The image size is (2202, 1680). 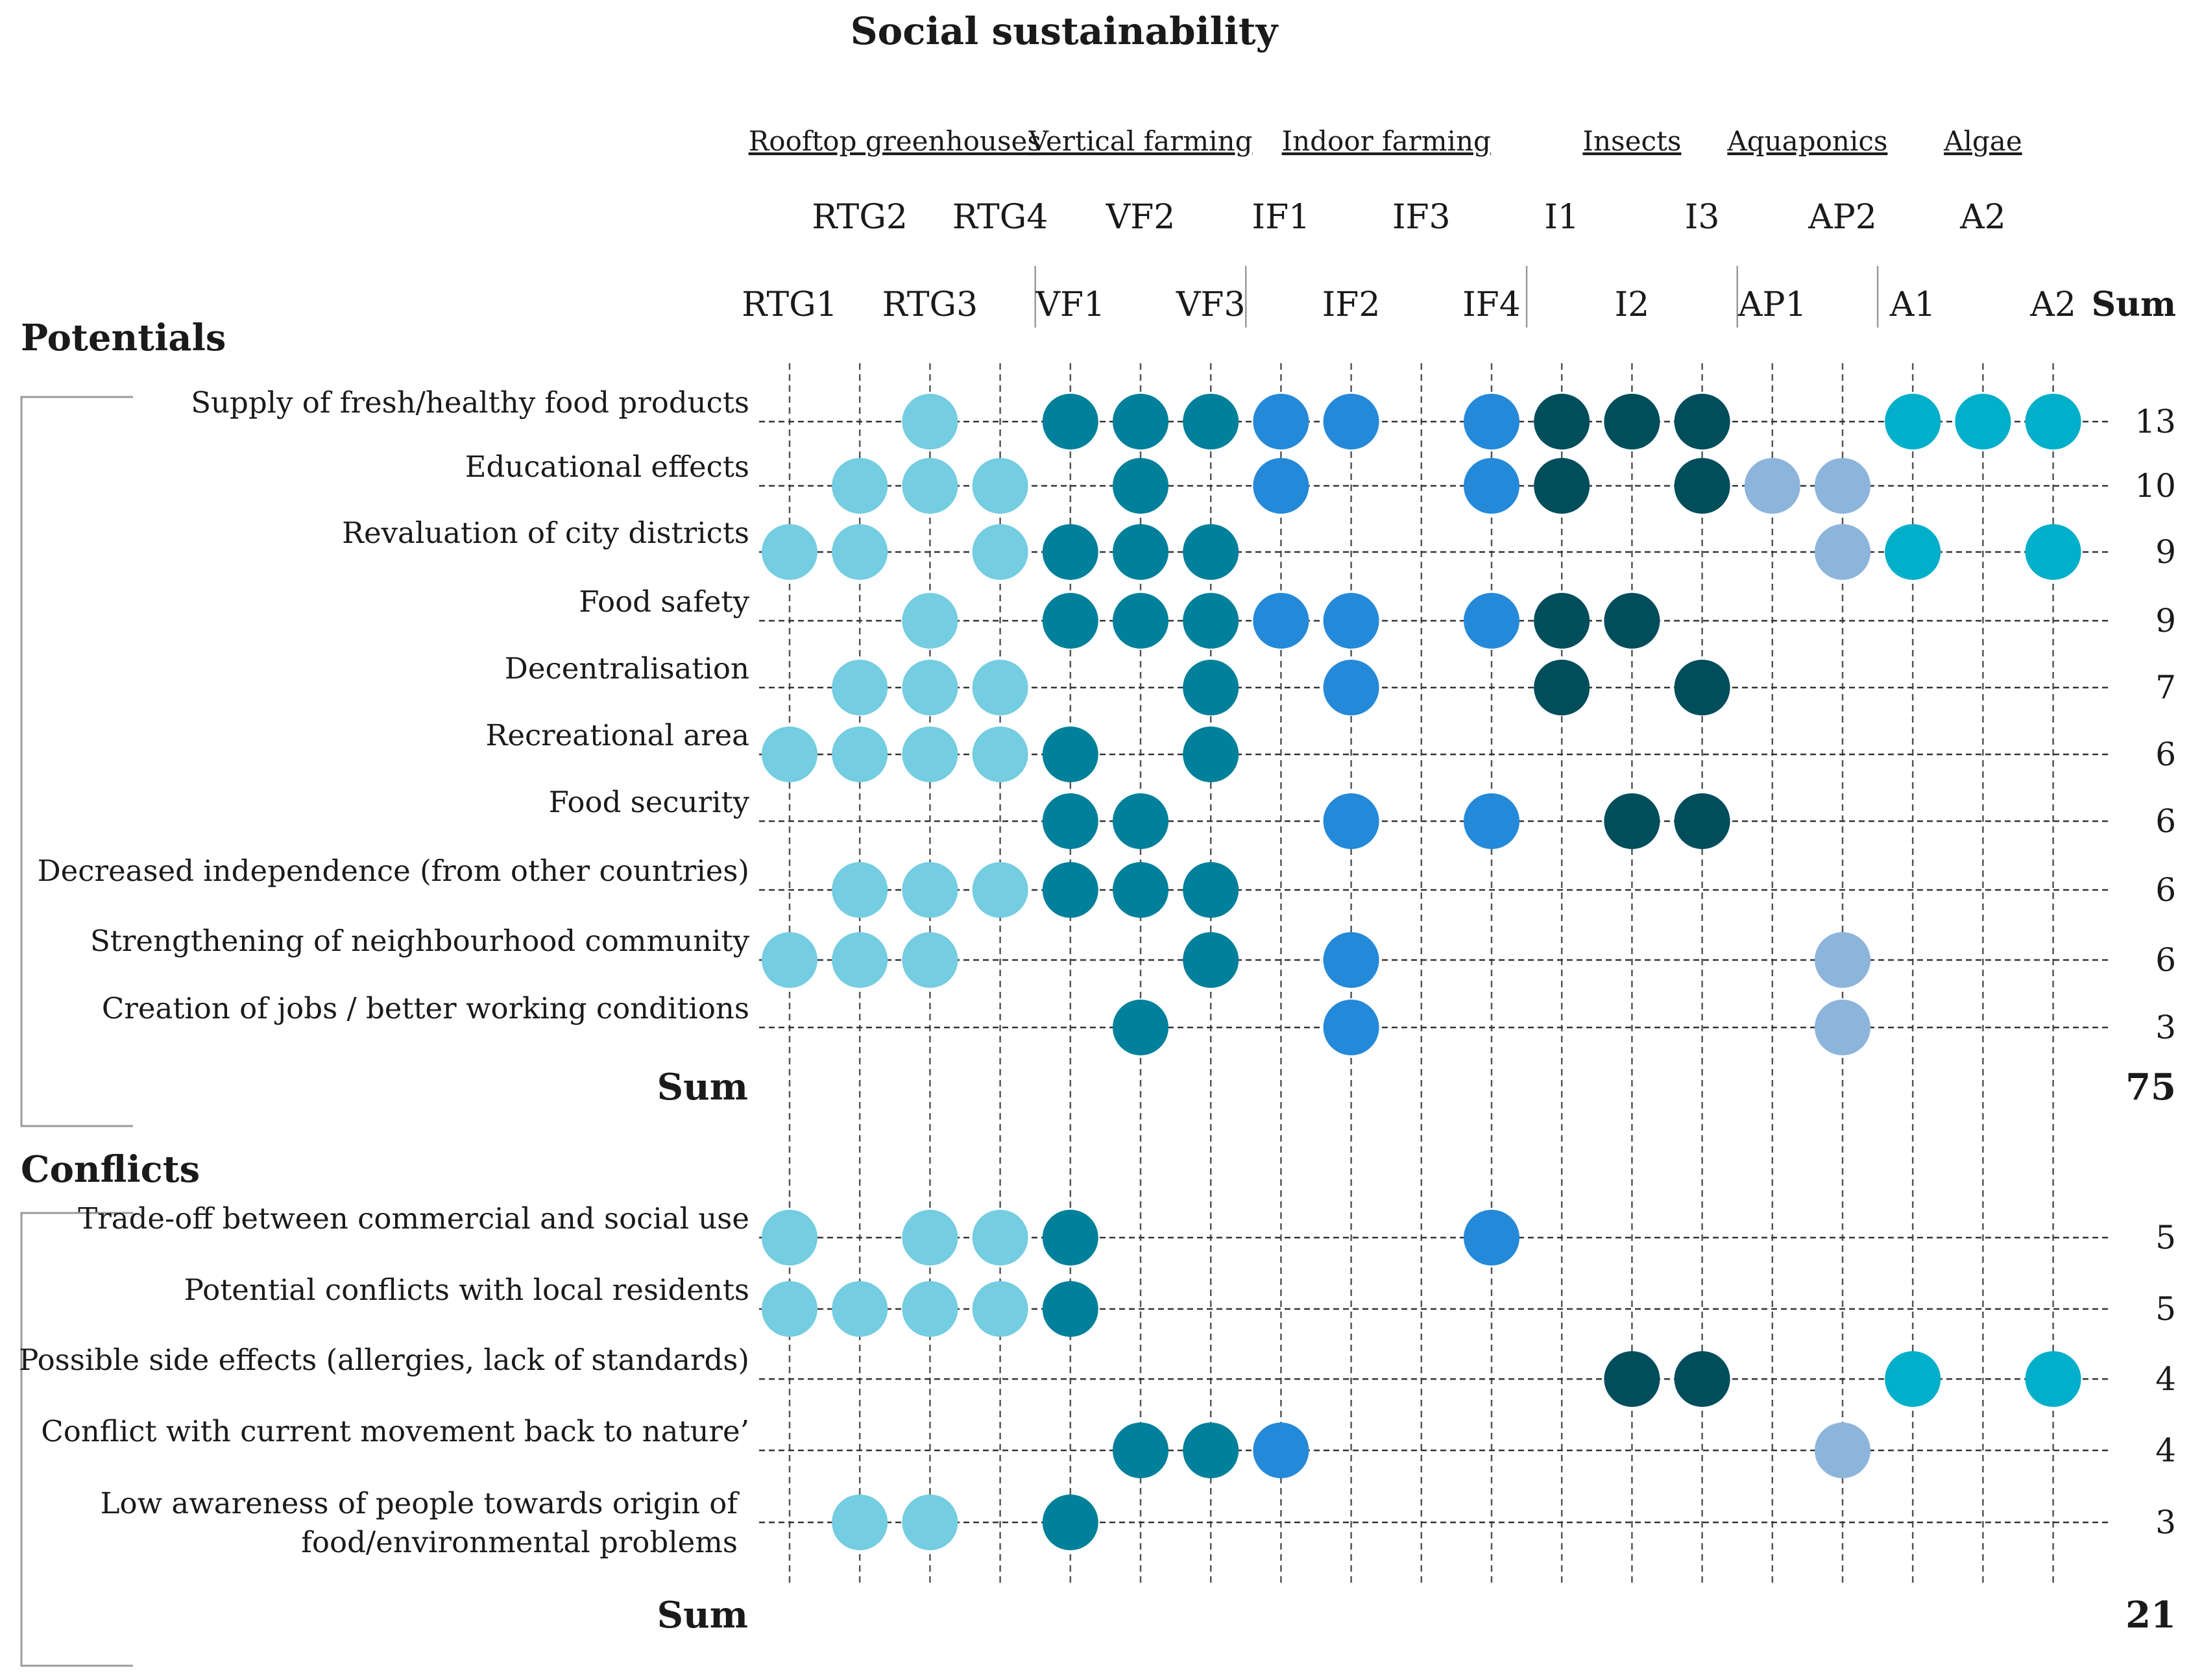 What do you see at coordinates (1140, 141) in the screenshot?
I see `group-label: Vertical farming` at bounding box center [1140, 141].